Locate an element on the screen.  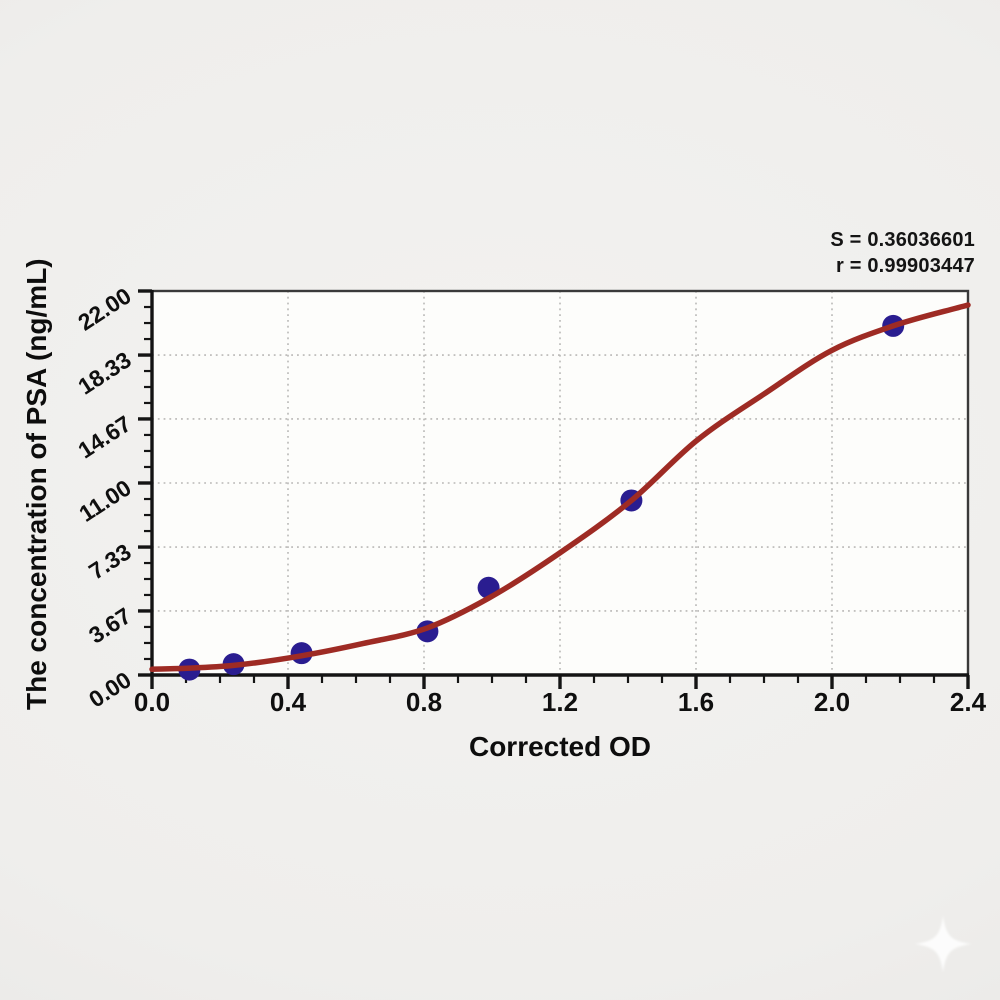
r-value-text: r = 0.99903447 is located at coordinates (905, 266).